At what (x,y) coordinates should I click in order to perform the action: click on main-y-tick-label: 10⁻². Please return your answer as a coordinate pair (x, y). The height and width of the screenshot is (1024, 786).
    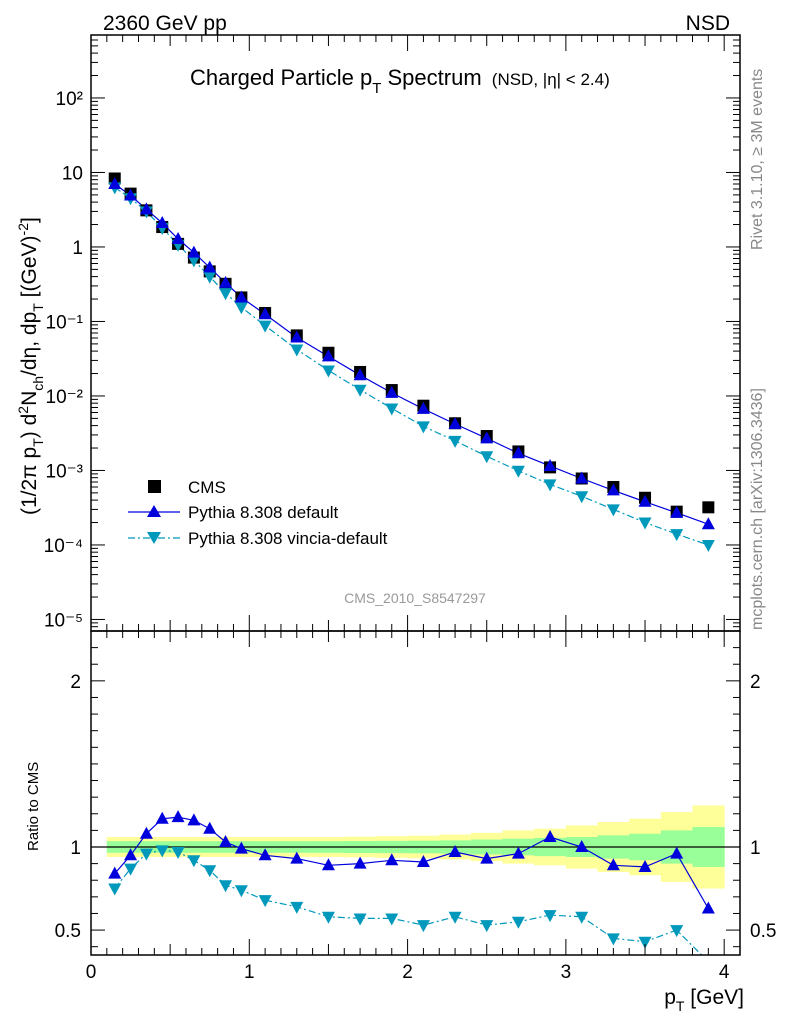
    Looking at the image, I should click on (65, 397).